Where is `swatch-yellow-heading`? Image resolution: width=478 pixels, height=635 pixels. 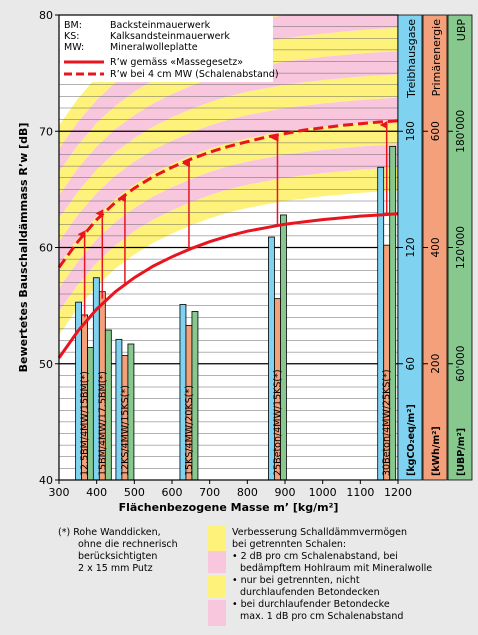
swatch-yellow-heading is located at coordinates (217, 538).